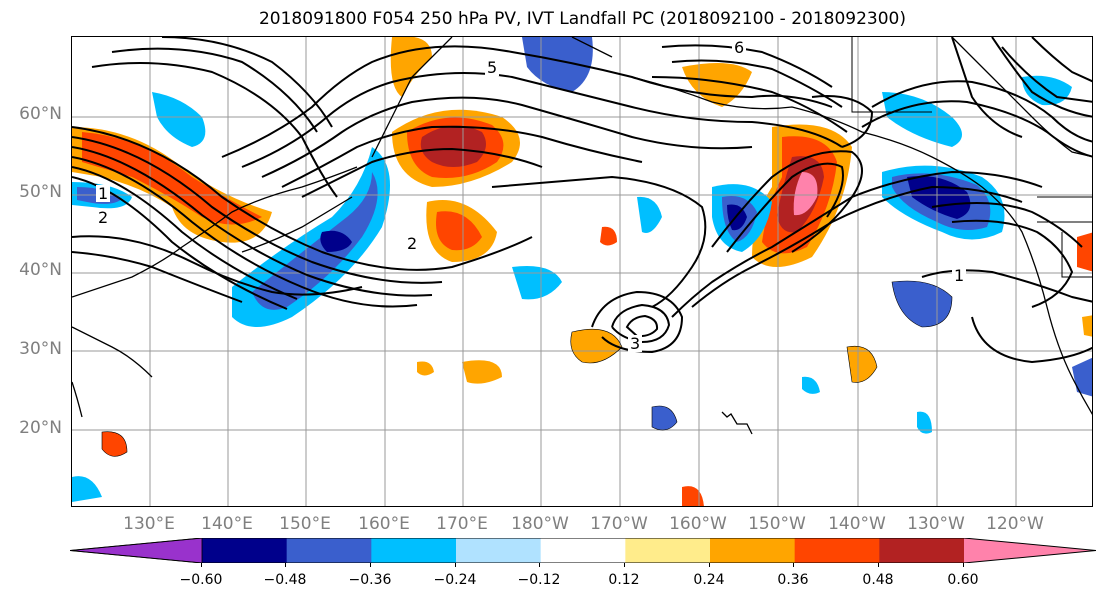 This screenshot has height=601, width=1105. What do you see at coordinates (462, 524) in the screenshot?
I see `lon-label: 170°E` at bounding box center [462, 524].